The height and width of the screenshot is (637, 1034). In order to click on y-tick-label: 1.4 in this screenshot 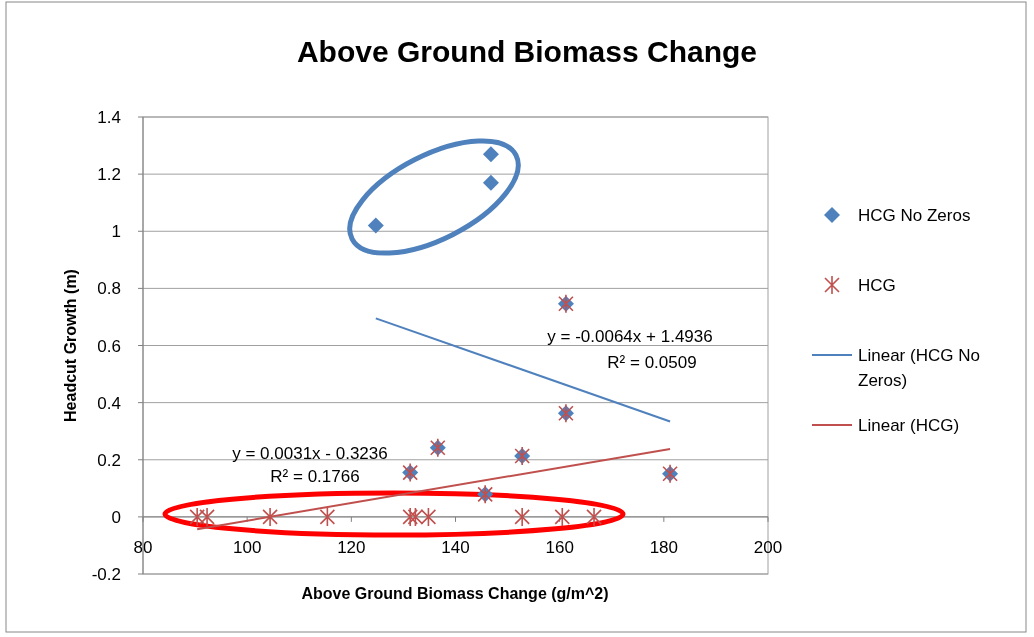, I will do `click(109, 117)`.